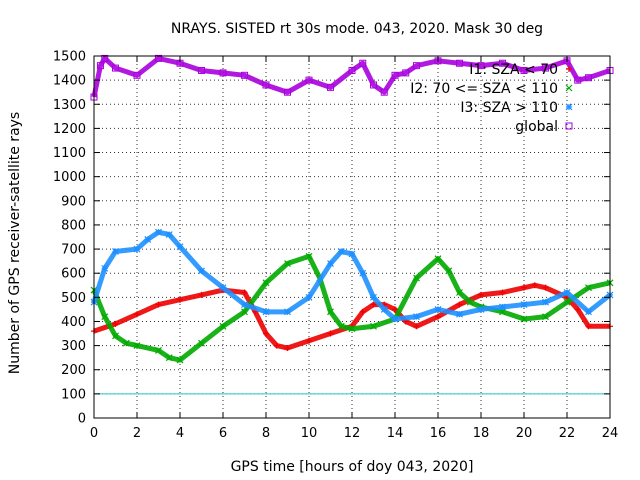  What do you see at coordinates (509, 108) in the screenshot?
I see `legend-label: I3: SZA > 110` at bounding box center [509, 108].